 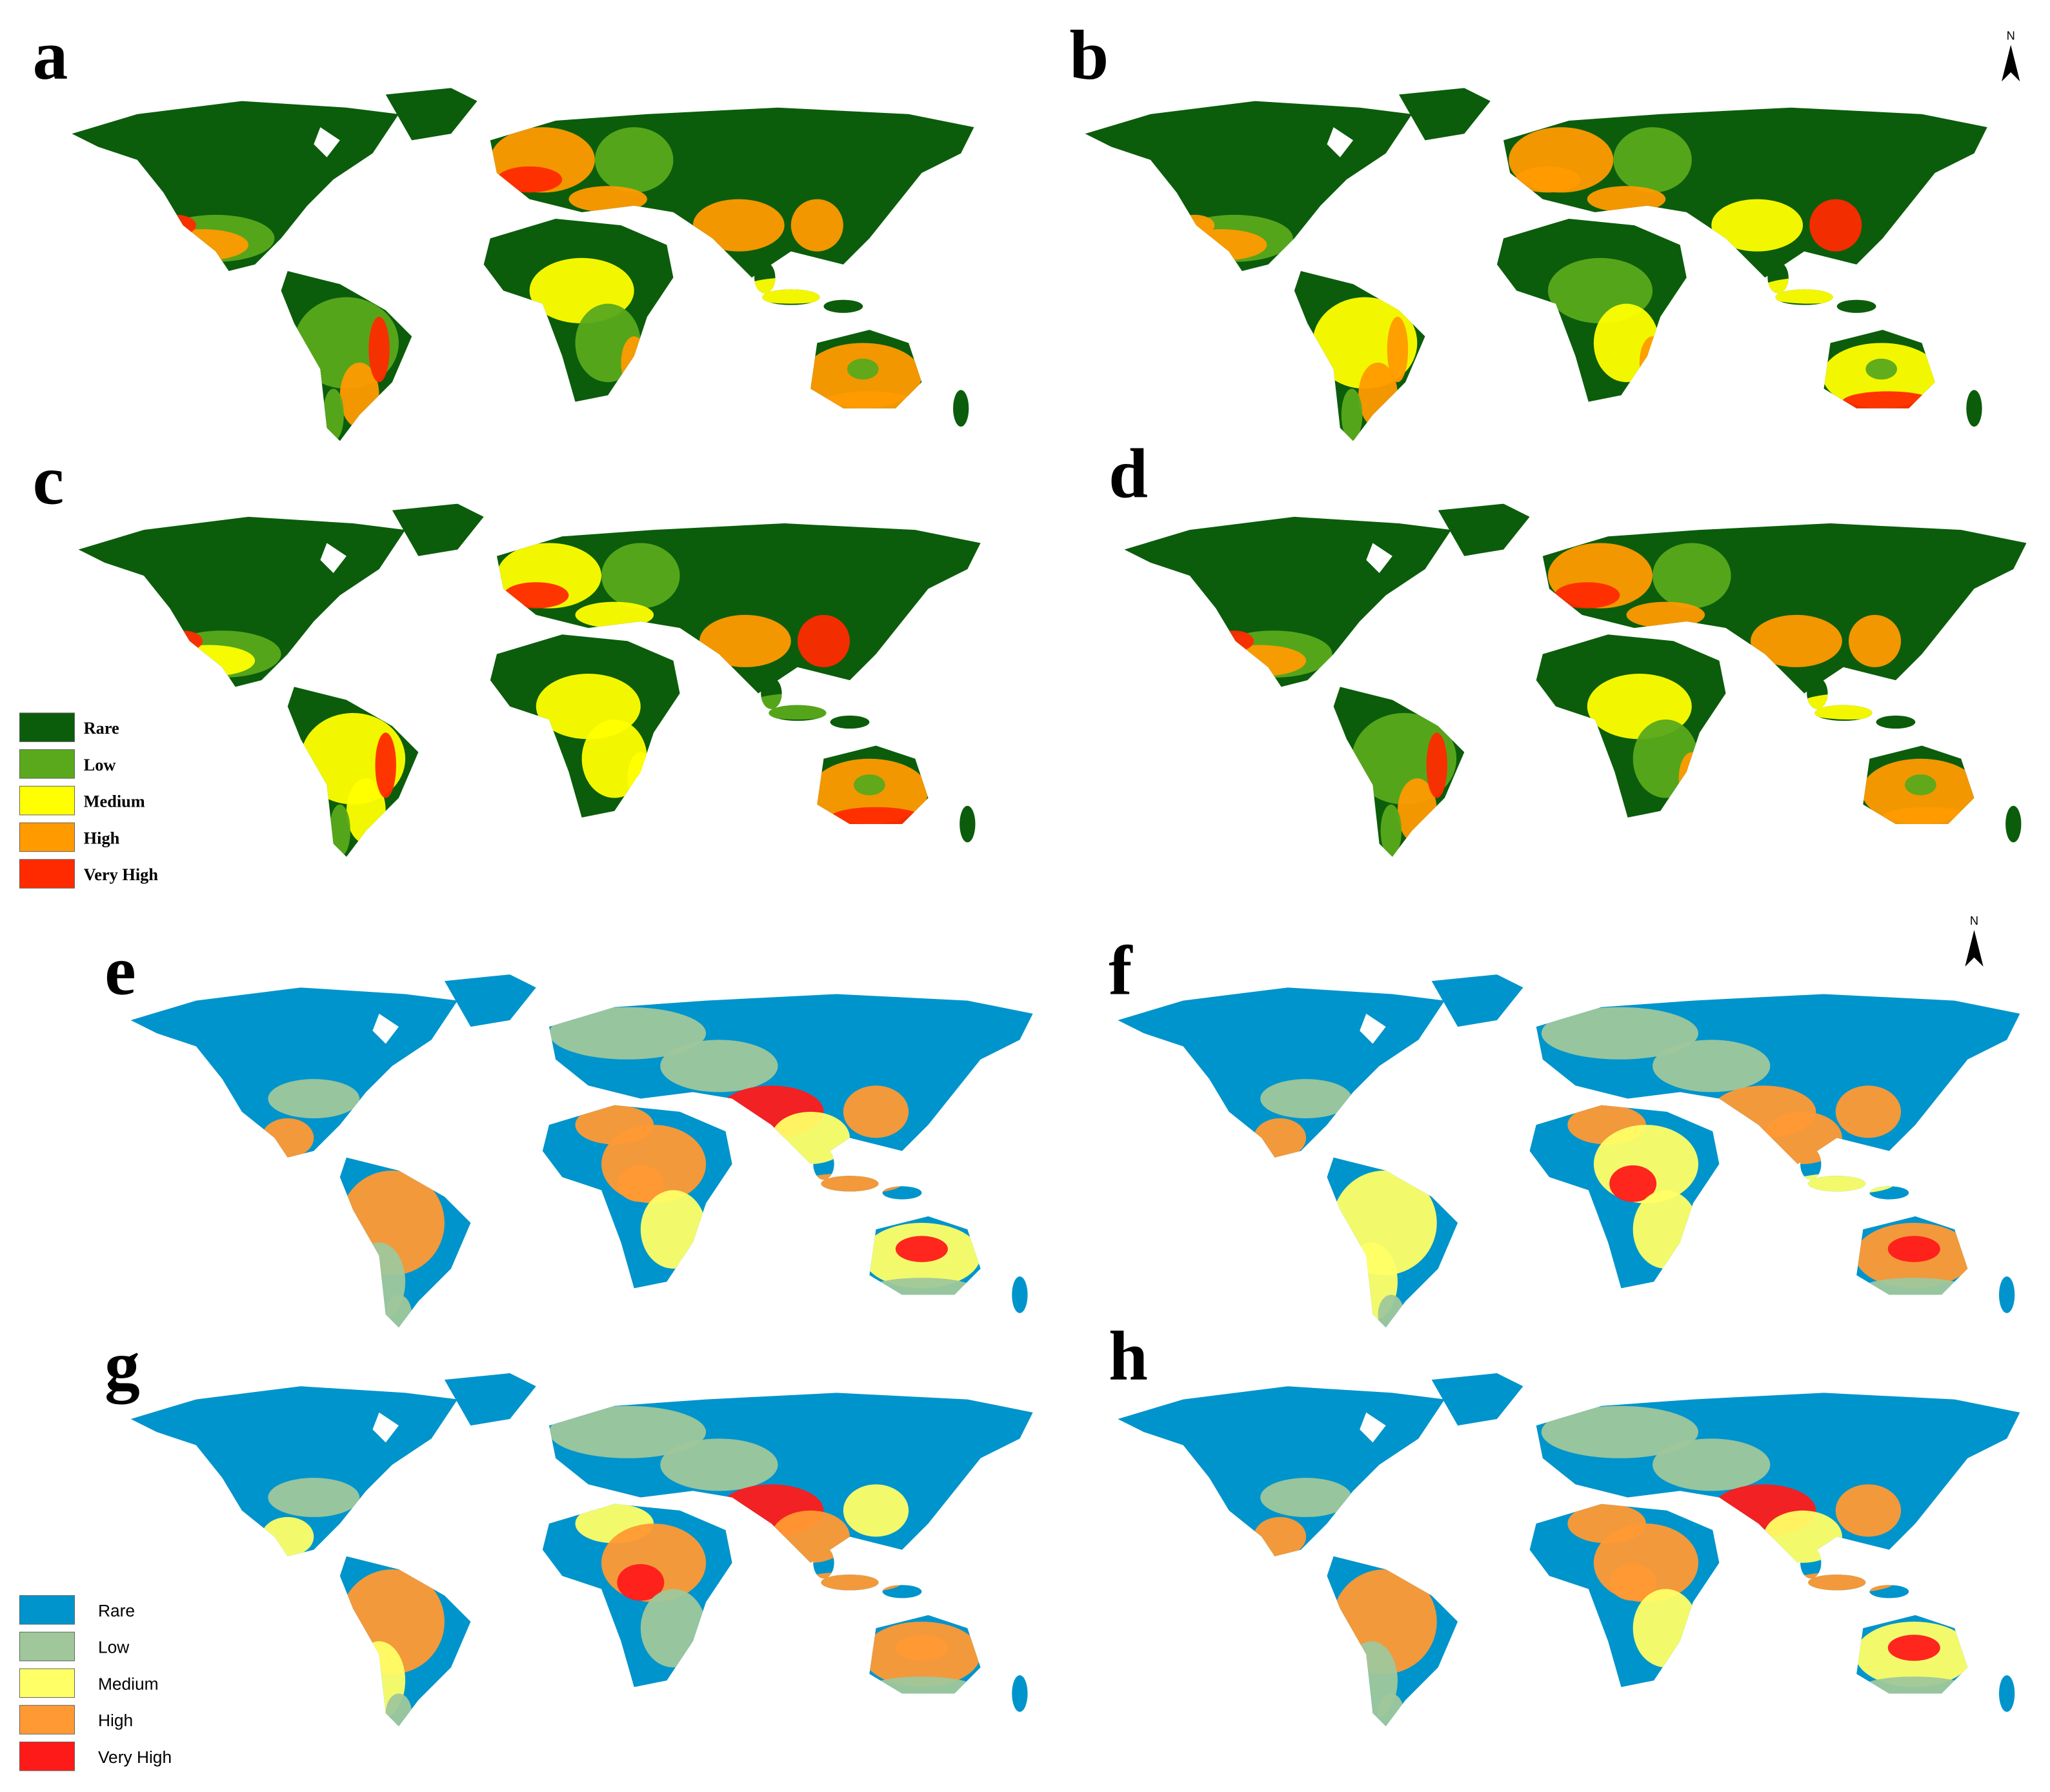 What do you see at coordinates (120, 970) in the screenshot?
I see `panel-label: e` at bounding box center [120, 970].